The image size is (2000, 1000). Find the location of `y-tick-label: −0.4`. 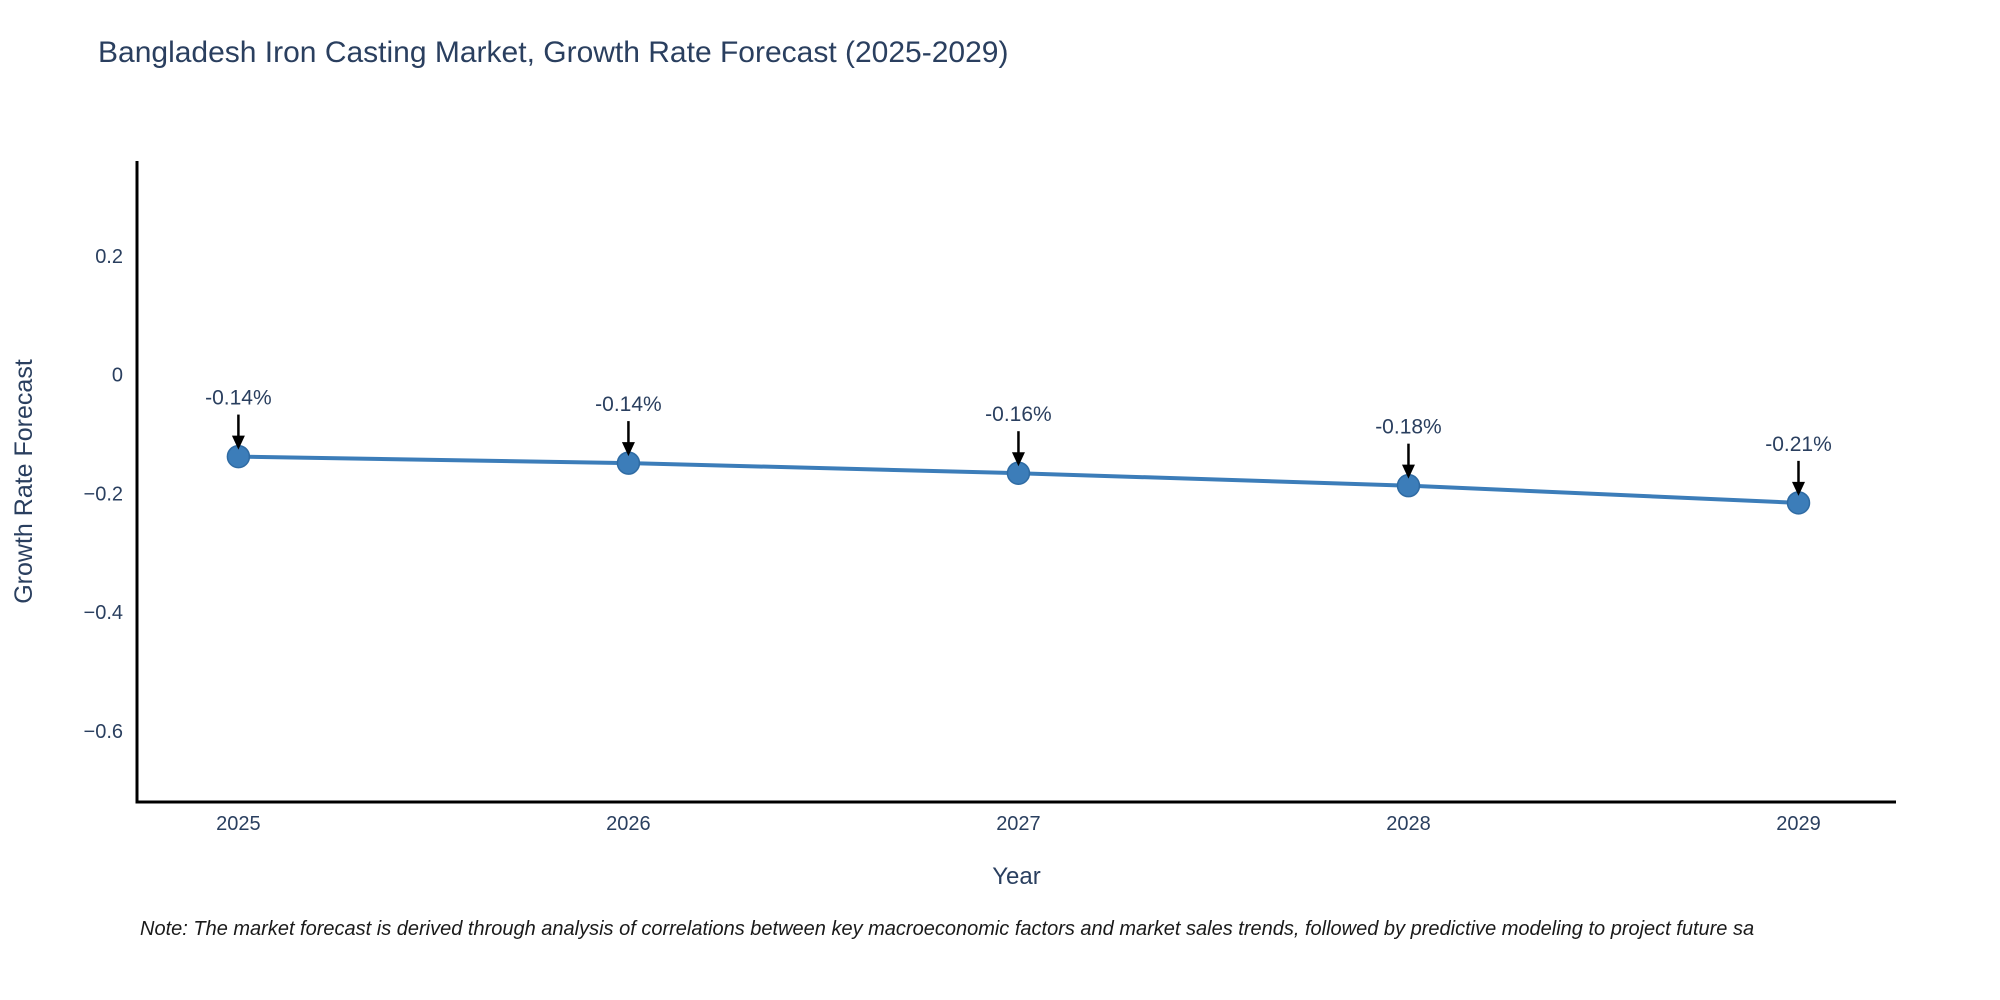

y-tick-label: −0.4 is located at coordinates (103, 613).